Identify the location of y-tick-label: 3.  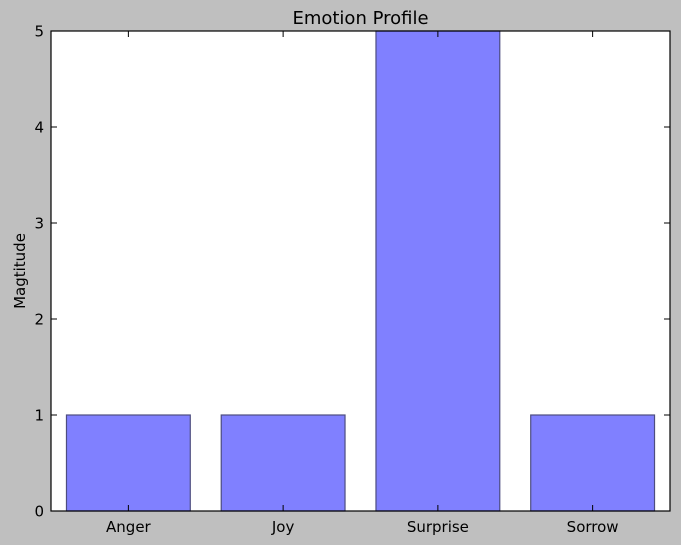
(39, 224).